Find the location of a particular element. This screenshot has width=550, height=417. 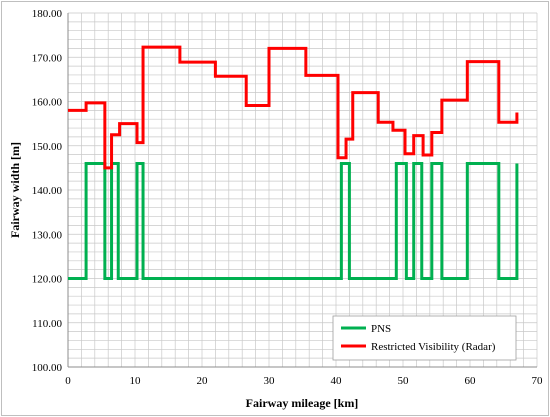

x-tick-label: 0 is located at coordinates (68, 381).